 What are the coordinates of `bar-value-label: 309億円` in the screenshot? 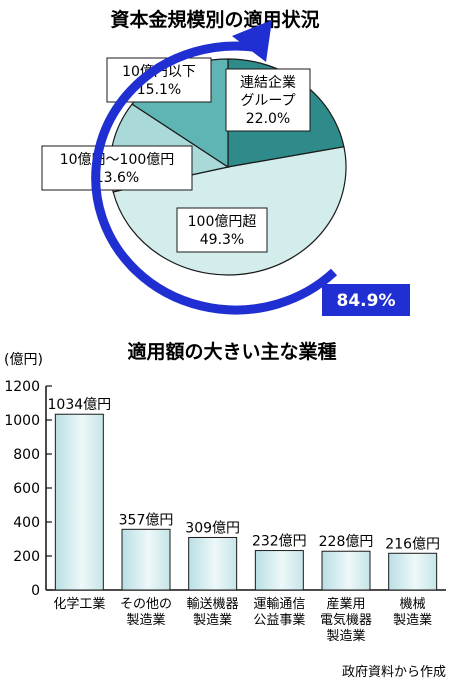 It's located at (212, 528).